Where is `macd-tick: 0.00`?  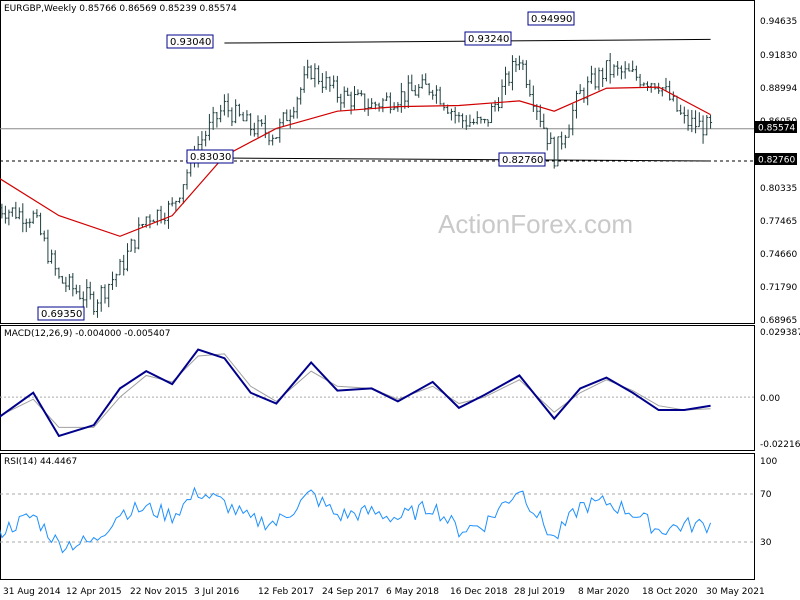 macd-tick: 0.00 is located at coordinates (770, 399).